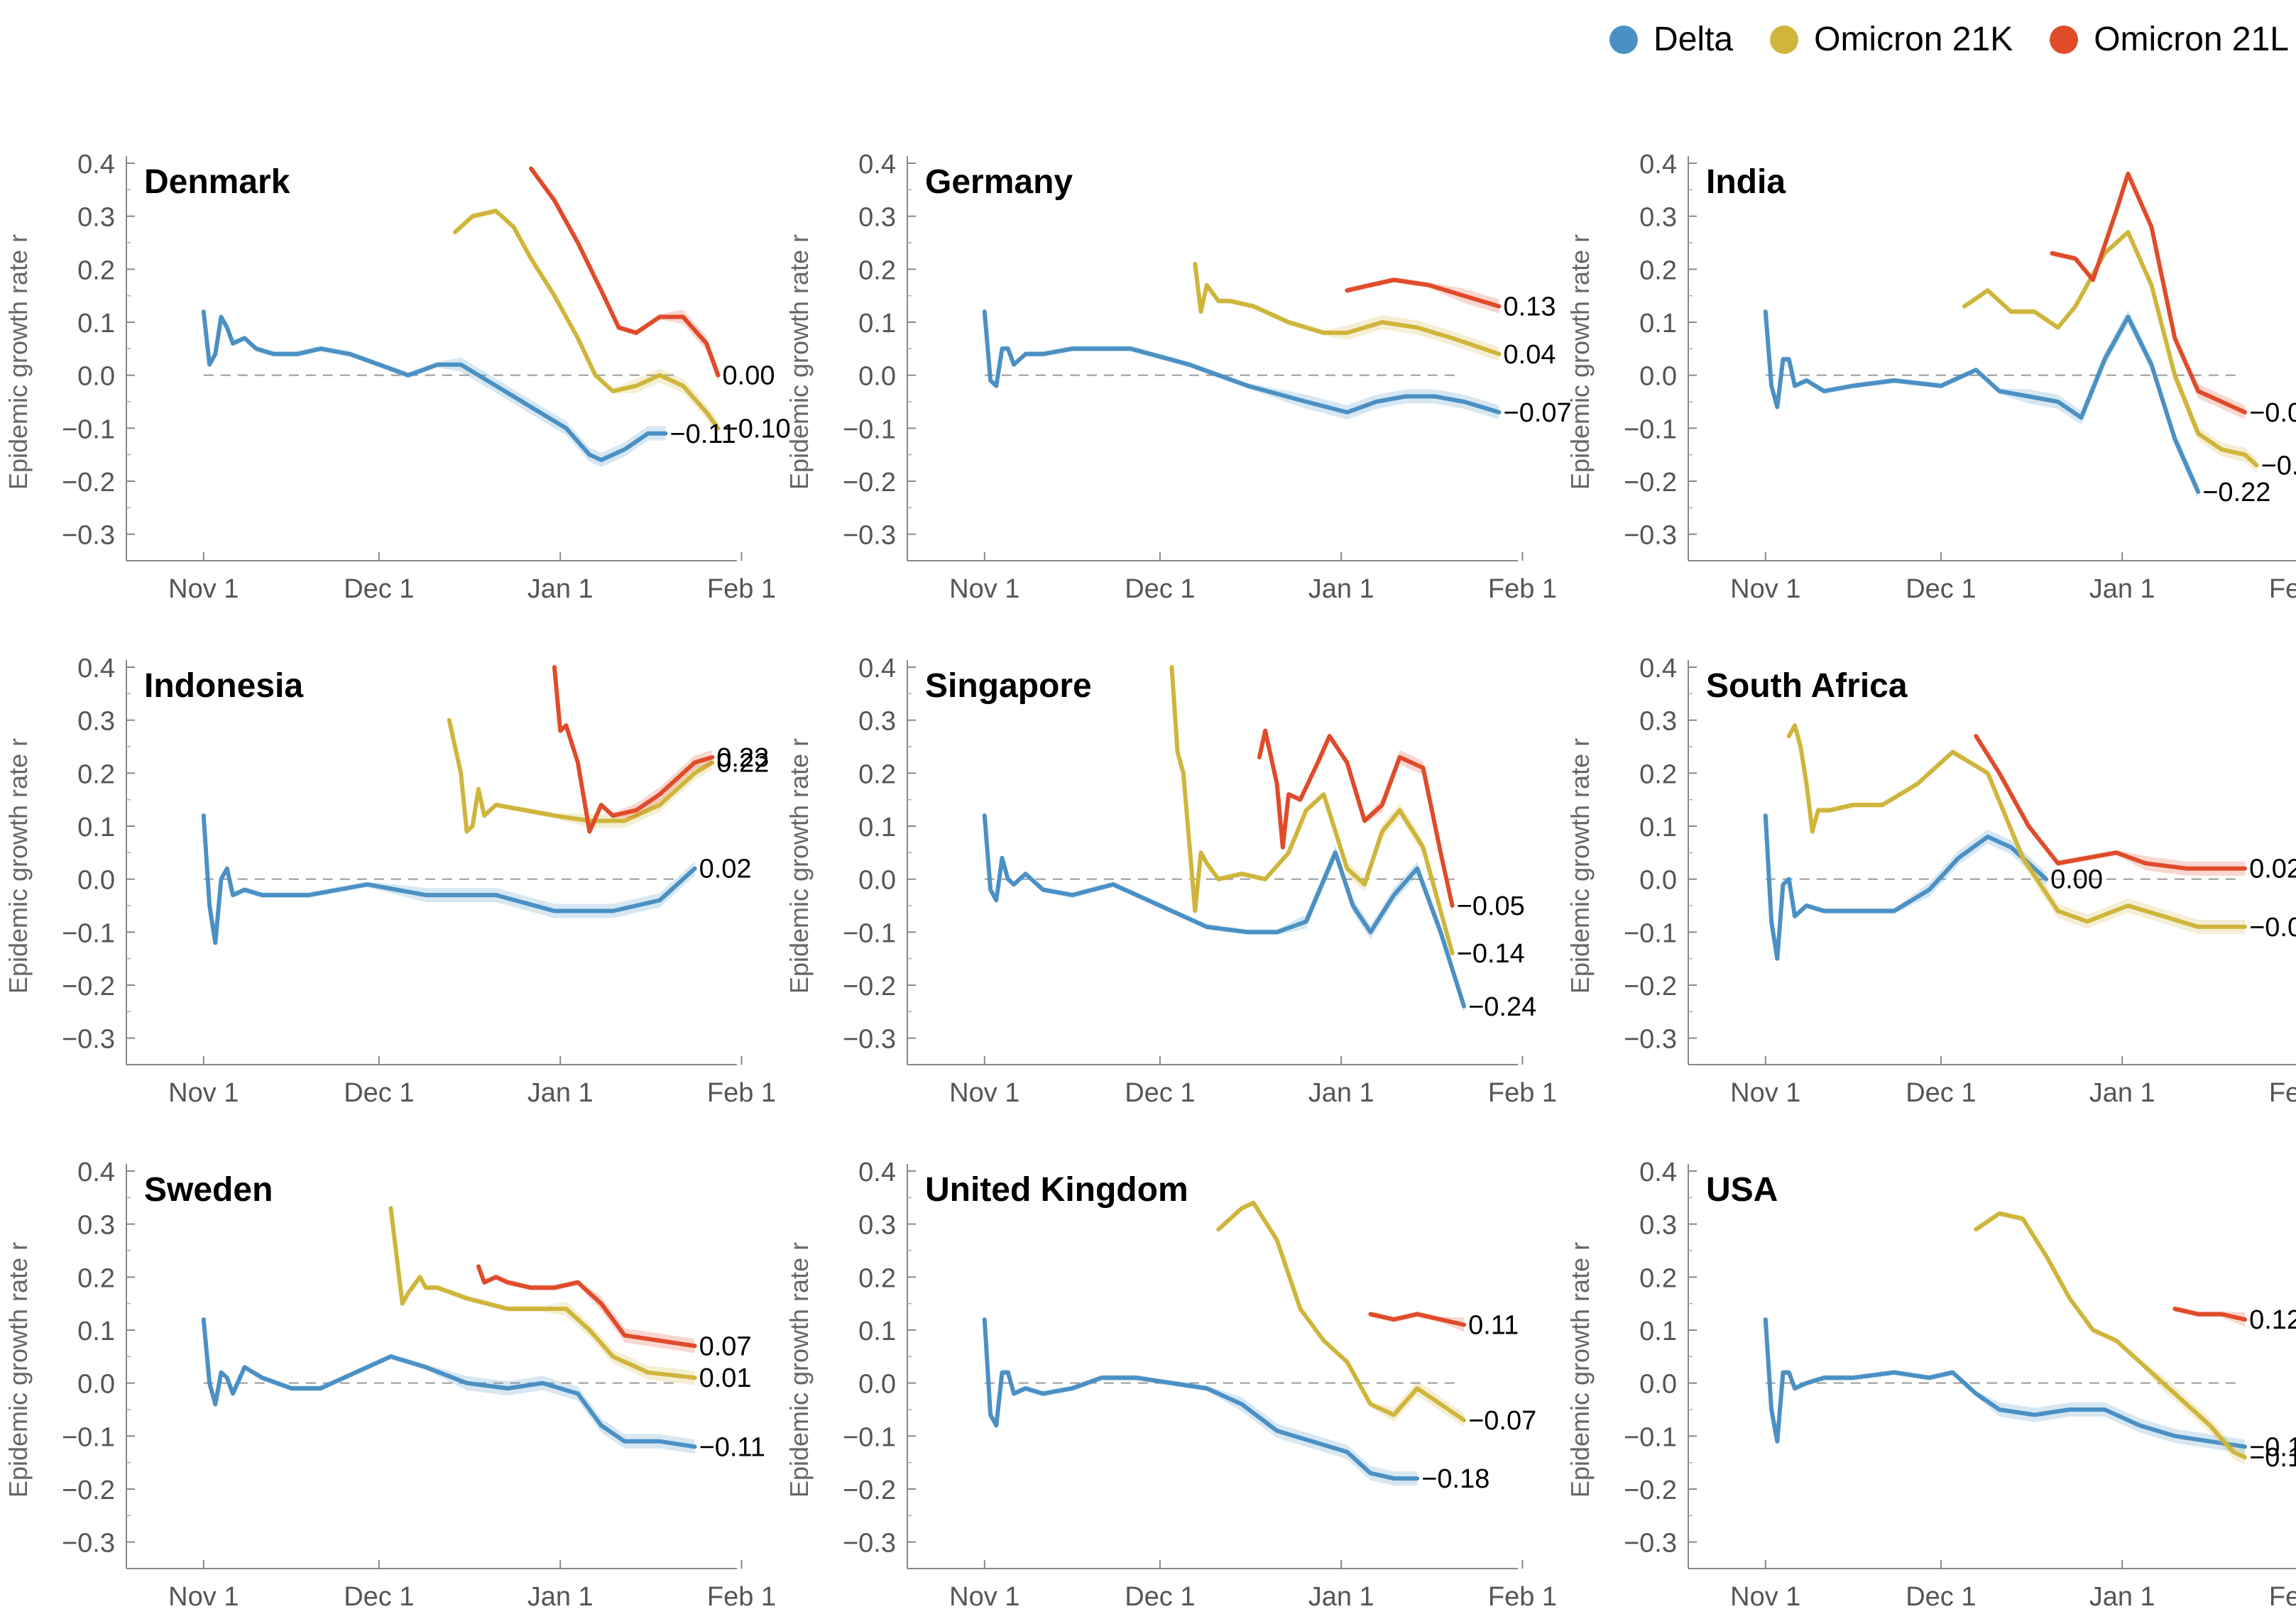 The height and width of the screenshot is (1609, 2296). Describe the element at coordinates (1671, 39) in the screenshot. I see `legend-item-delta: Delta` at that location.